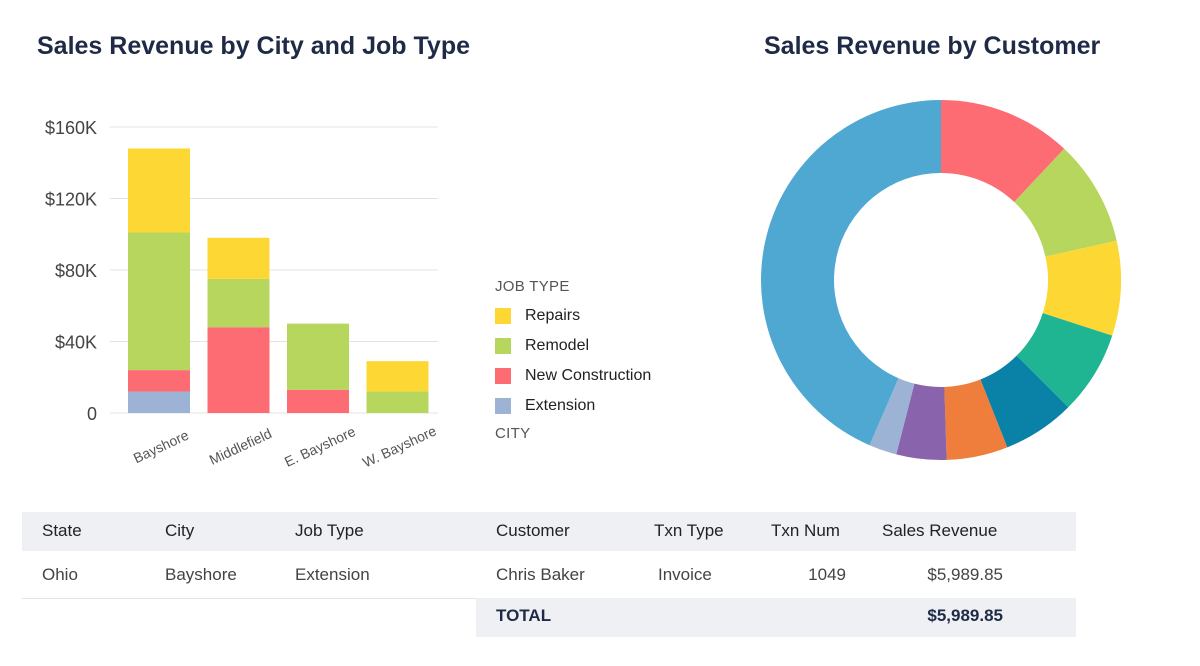 This screenshot has width=1200, height=666. Describe the element at coordinates (827, 574) in the screenshot. I see `cell-txn-num: 1049` at that location.